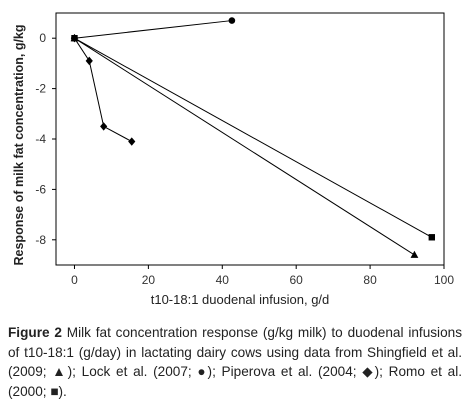  What do you see at coordinates (240, 299) in the screenshot?
I see `x-axis-title: t10-18:1 duodenal infusion, g/d` at bounding box center [240, 299].